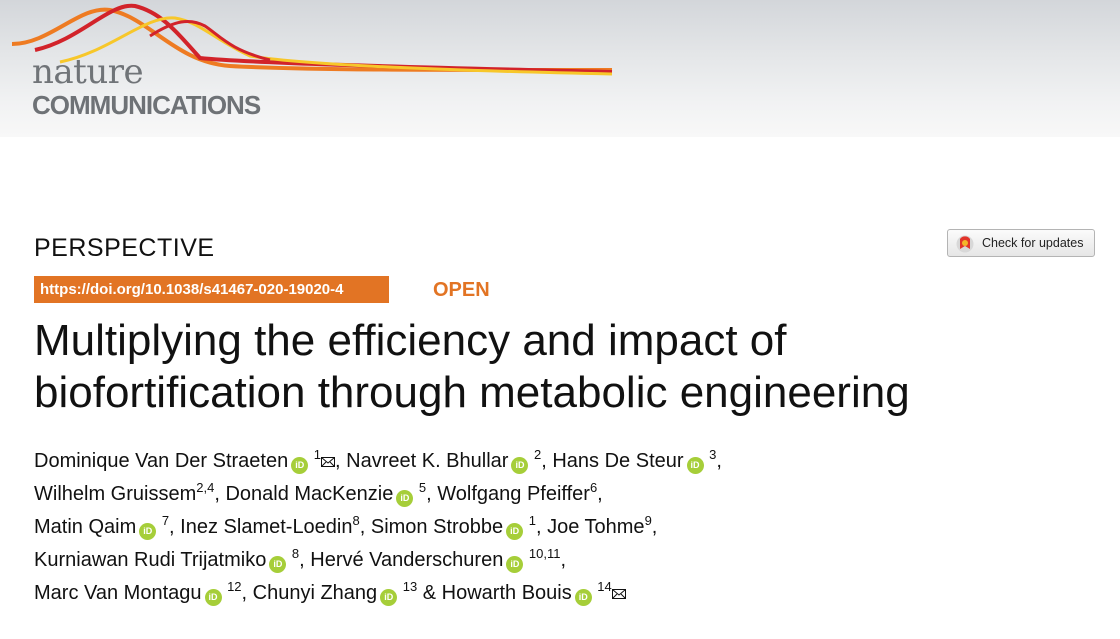  What do you see at coordinates (146, 105) in the screenshot?
I see `journal-logo-communications: COMMUNICATIONS` at bounding box center [146, 105].